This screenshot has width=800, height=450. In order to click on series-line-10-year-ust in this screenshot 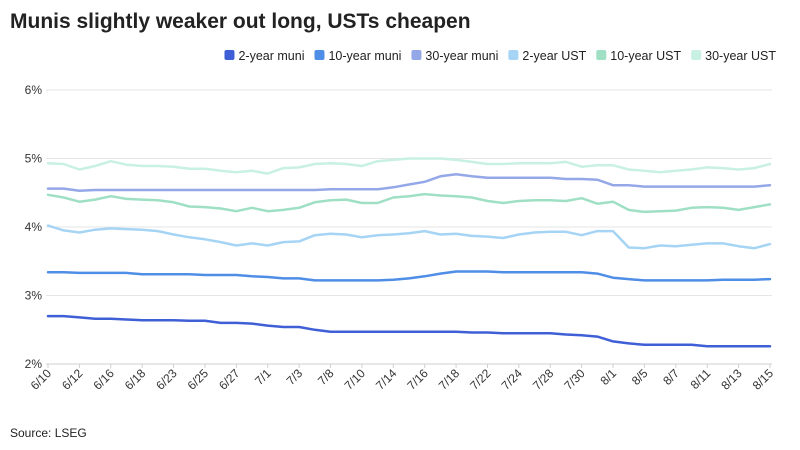, I will do `click(409, 203)`.